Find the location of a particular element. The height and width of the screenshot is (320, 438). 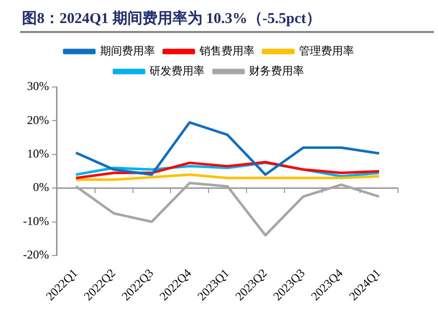

y-tick-label: 0% is located at coordinates (40, 187).